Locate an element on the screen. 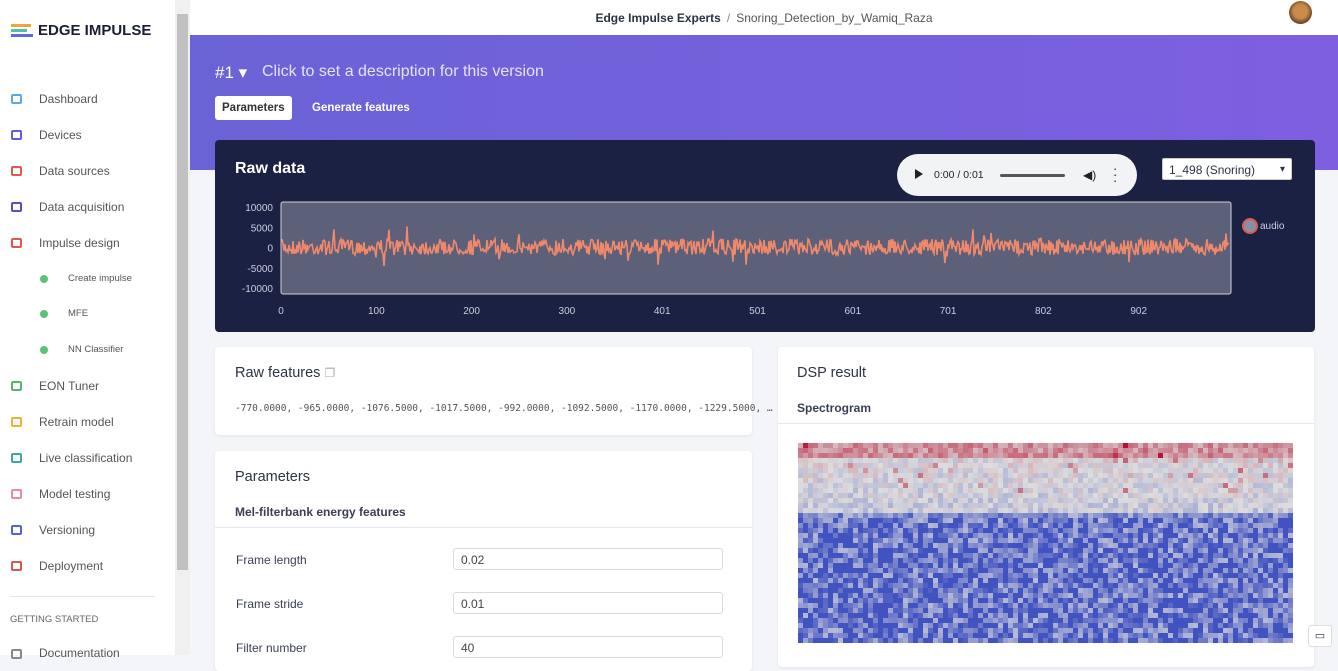 The image size is (1338, 671). nav-item: Live classification is located at coordinates (86, 458).